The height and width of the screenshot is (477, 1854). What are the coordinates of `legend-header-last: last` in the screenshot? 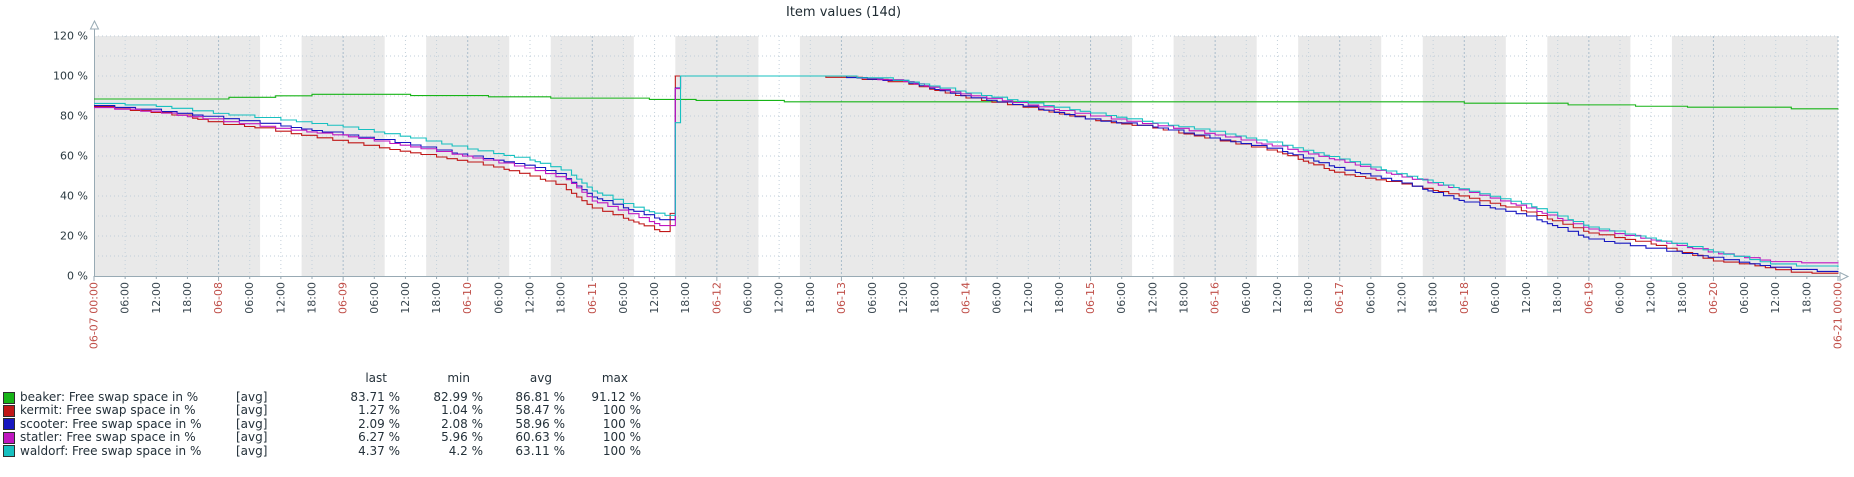 It's located at (376, 377).